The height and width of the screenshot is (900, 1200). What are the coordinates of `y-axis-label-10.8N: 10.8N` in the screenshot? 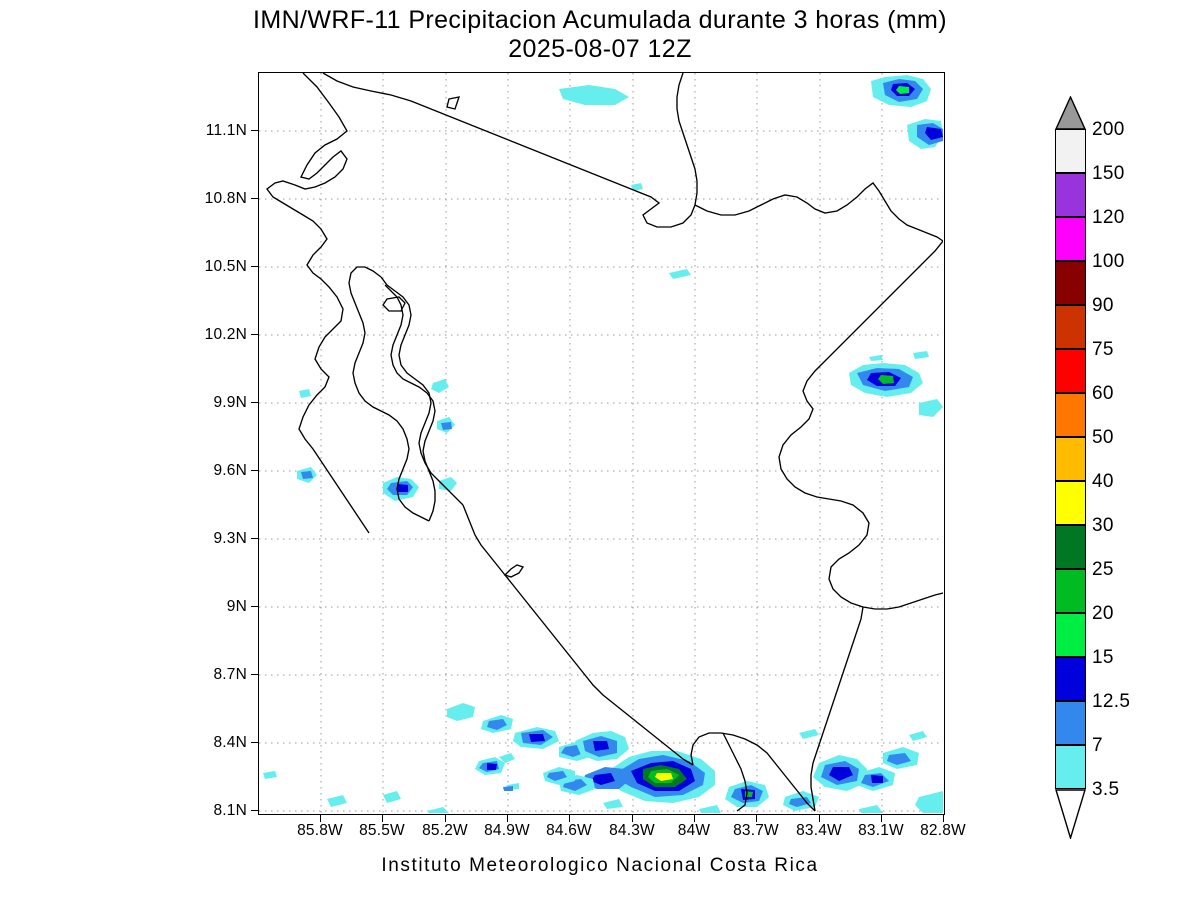 It's located at (225, 198).